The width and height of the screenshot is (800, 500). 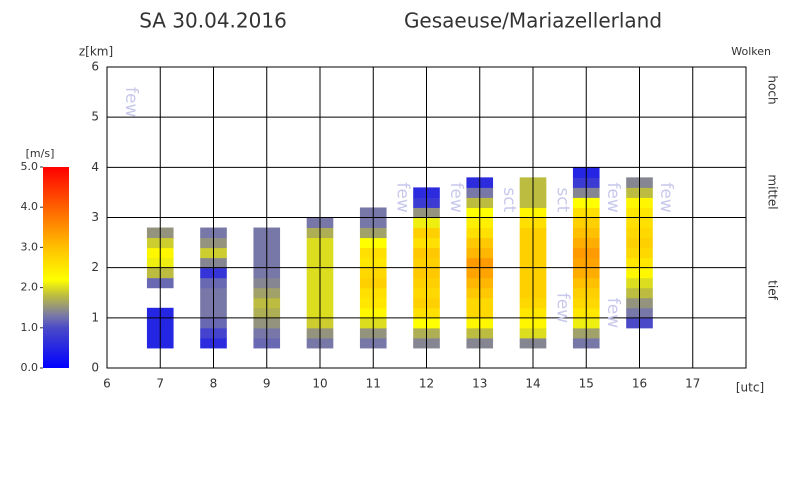 I want to click on x-tick-label: 10, so click(x=319, y=384).